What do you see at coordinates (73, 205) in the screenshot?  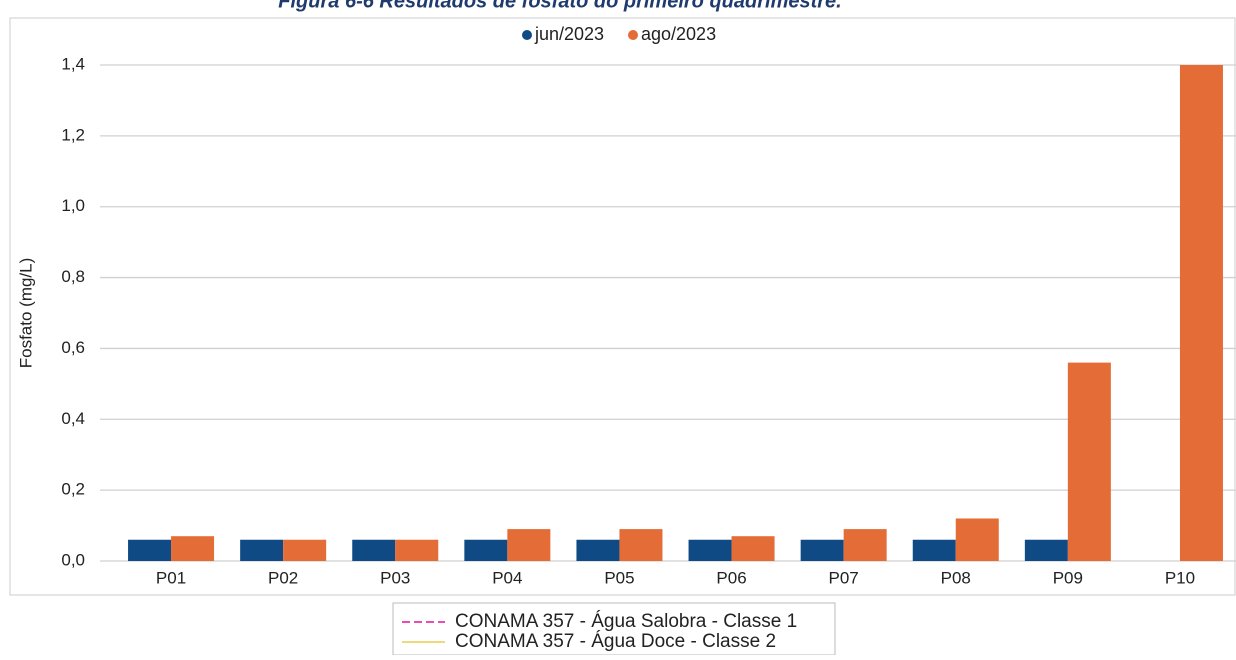 I see `y-tick-label: 1,0` at bounding box center [73, 205].